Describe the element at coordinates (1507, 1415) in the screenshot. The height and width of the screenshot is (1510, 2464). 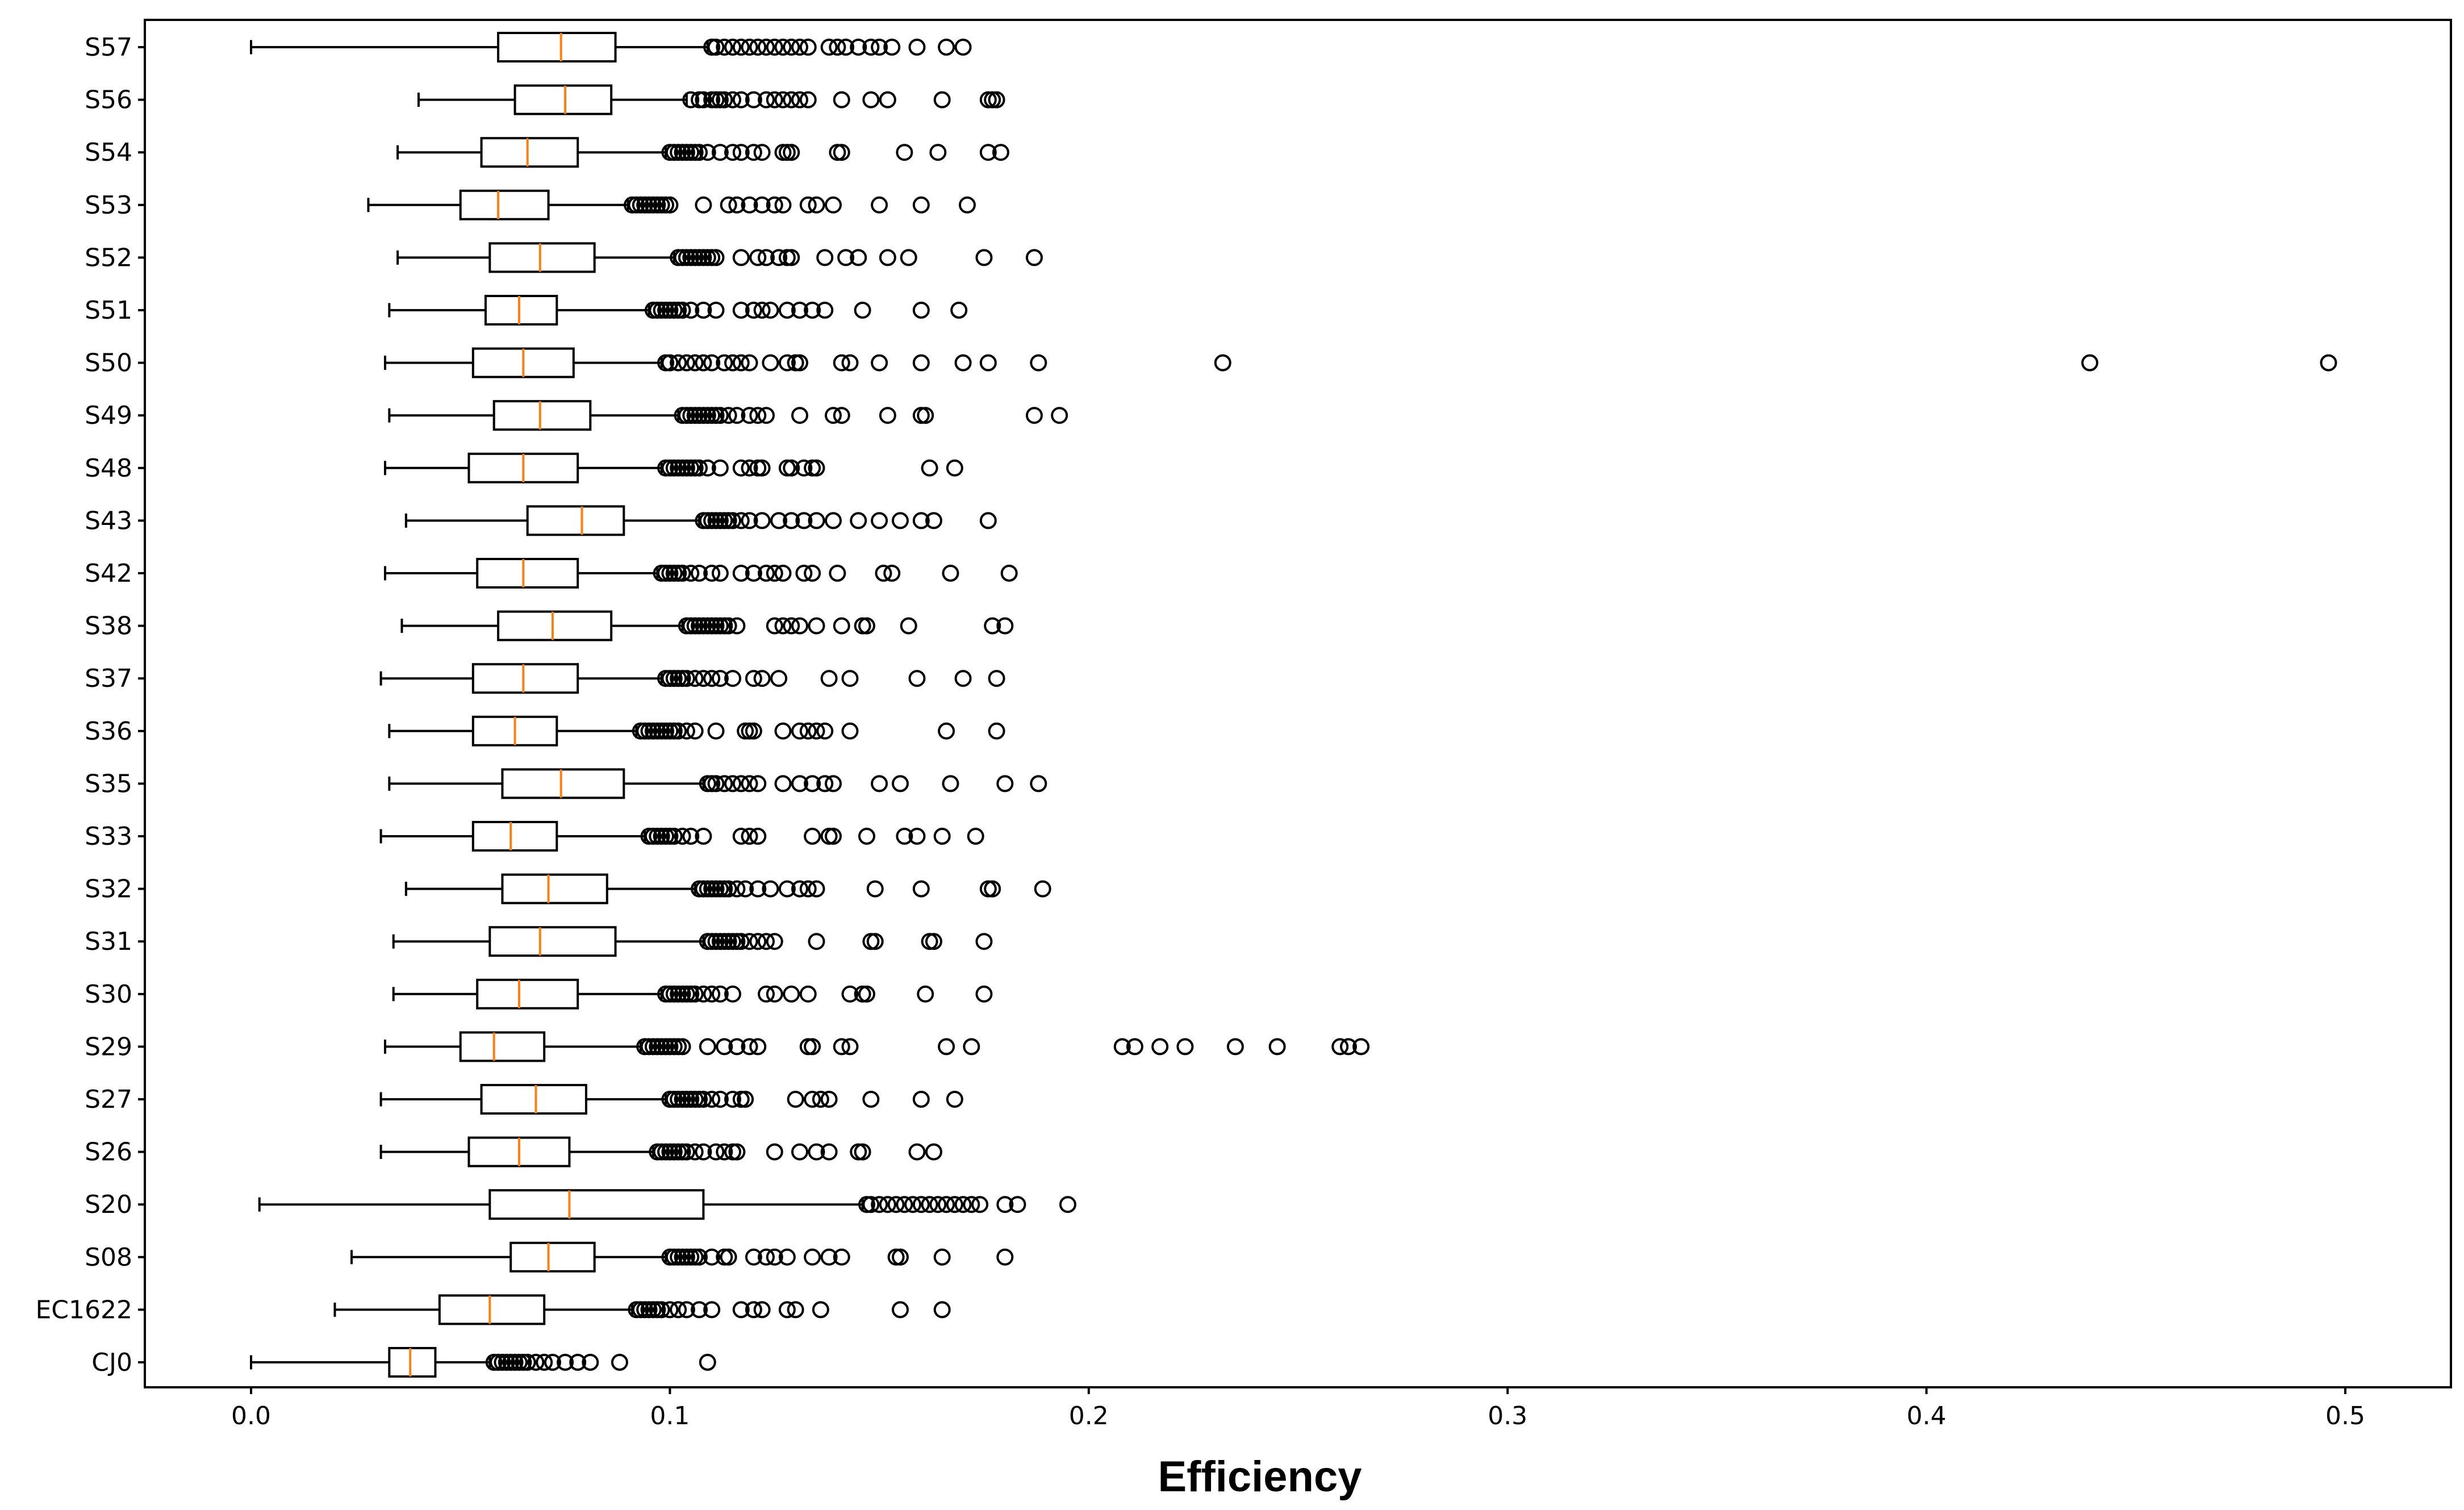
I see `x-tick-label: 0.3` at that location.